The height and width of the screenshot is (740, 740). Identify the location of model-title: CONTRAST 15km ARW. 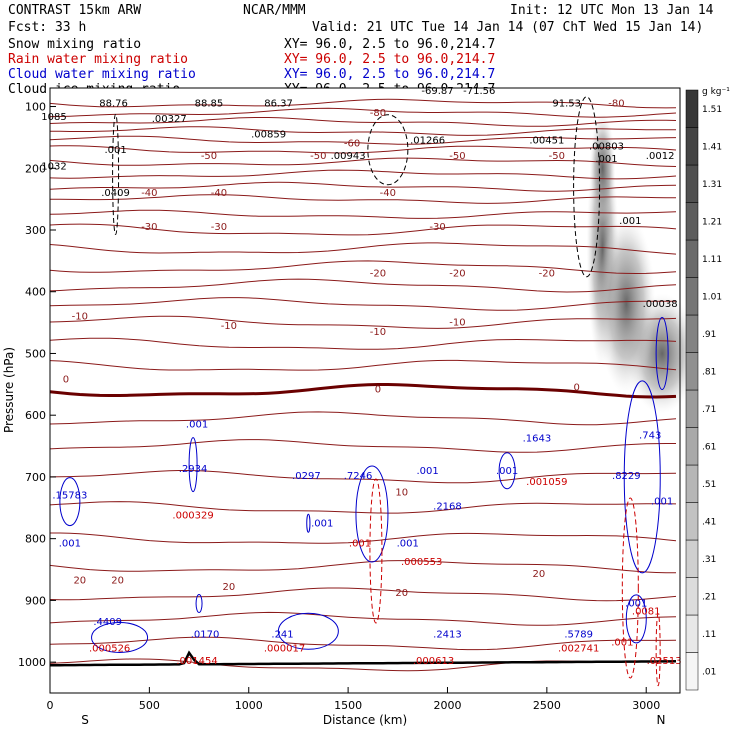
(74, 10).